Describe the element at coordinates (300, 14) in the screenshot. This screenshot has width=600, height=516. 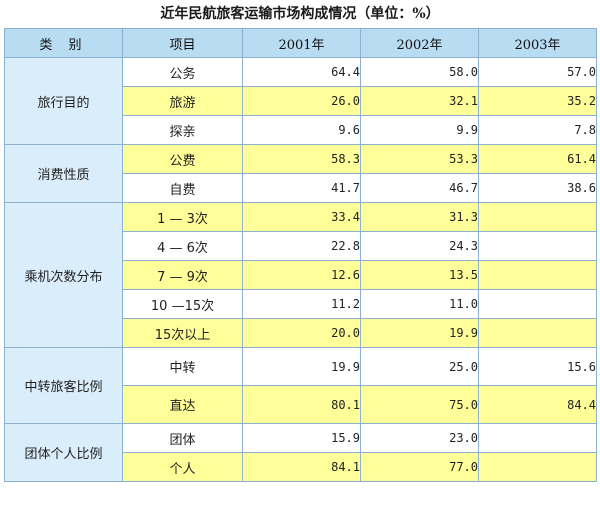
I see `table-title: 近年民航旅客运输市场构成情况（单位：%）` at that location.